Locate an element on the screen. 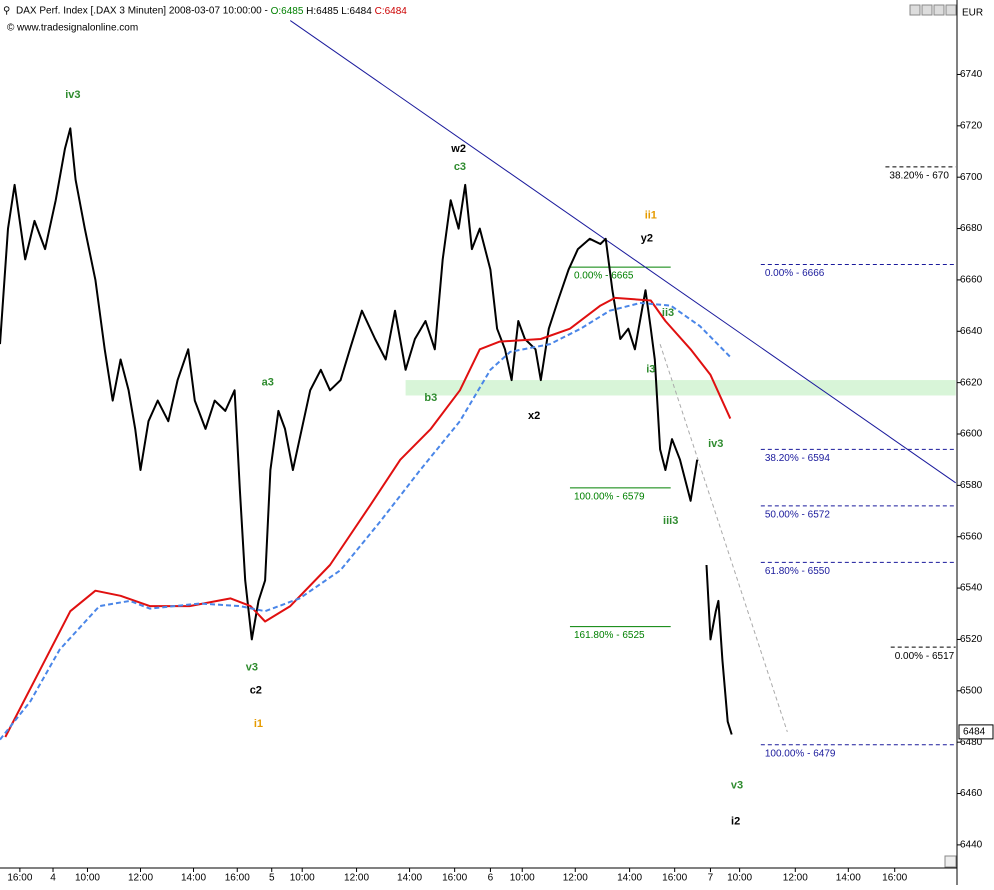 Image resolution: width=994 pixels, height=890 pixels. y-tick-label: 6480 is located at coordinates (971, 742).